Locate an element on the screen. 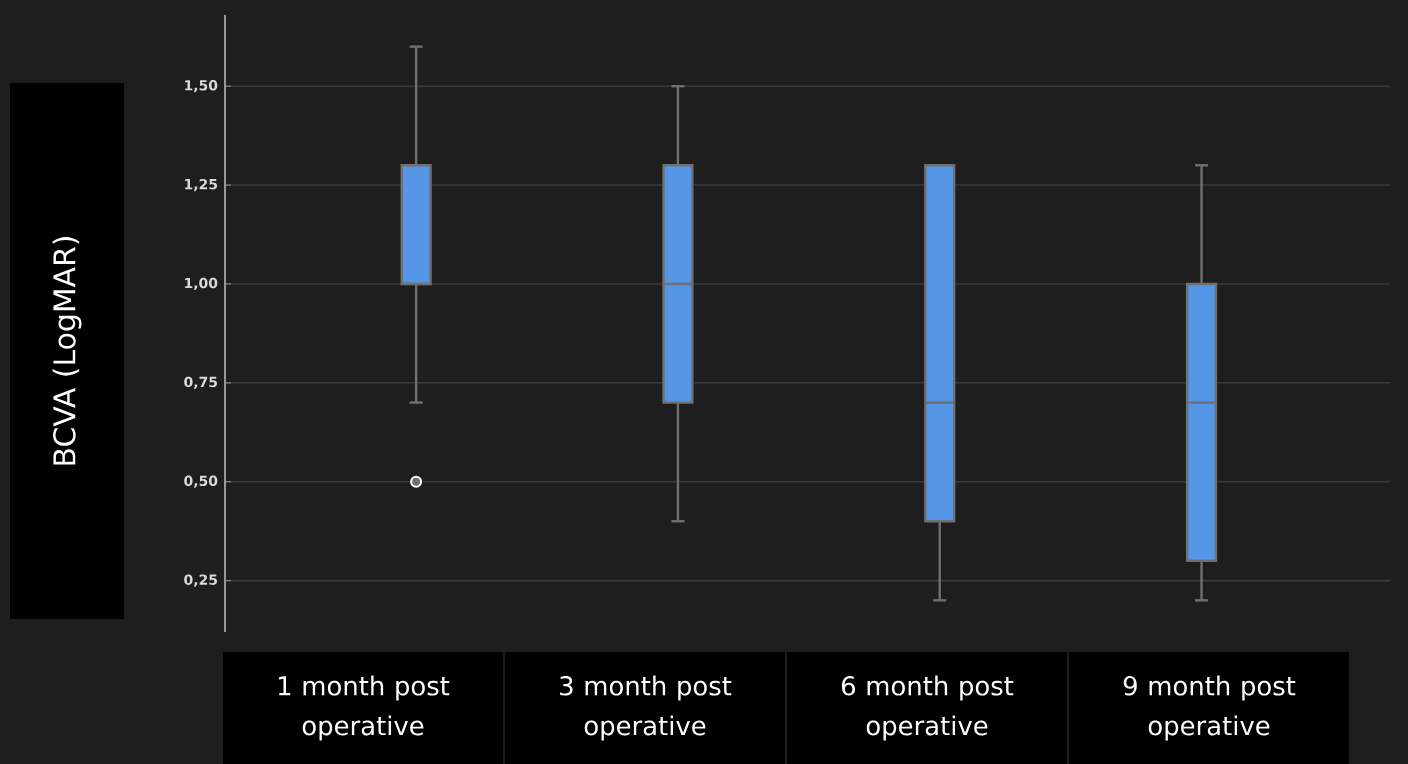 Image resolution: width=1408 pixels, height=764 pixels. x-tick-label: 9 month post operative is located at coordinates (1209, 708).